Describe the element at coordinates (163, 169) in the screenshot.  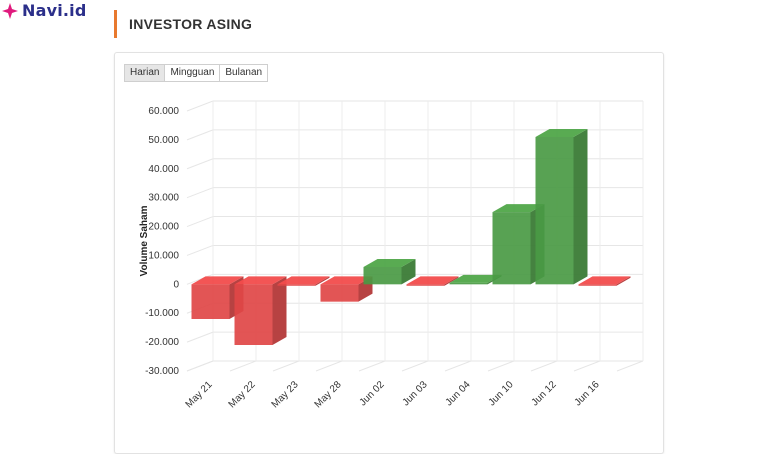
I see `y-tick-label: 40.000` at that location.